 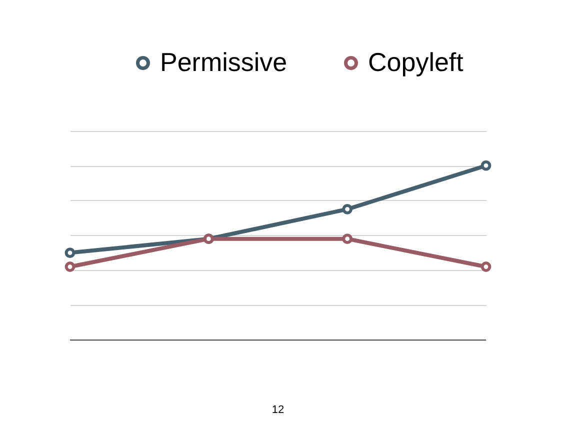 I want to click on legend-label: Permissive, so click(x=224, y=62).